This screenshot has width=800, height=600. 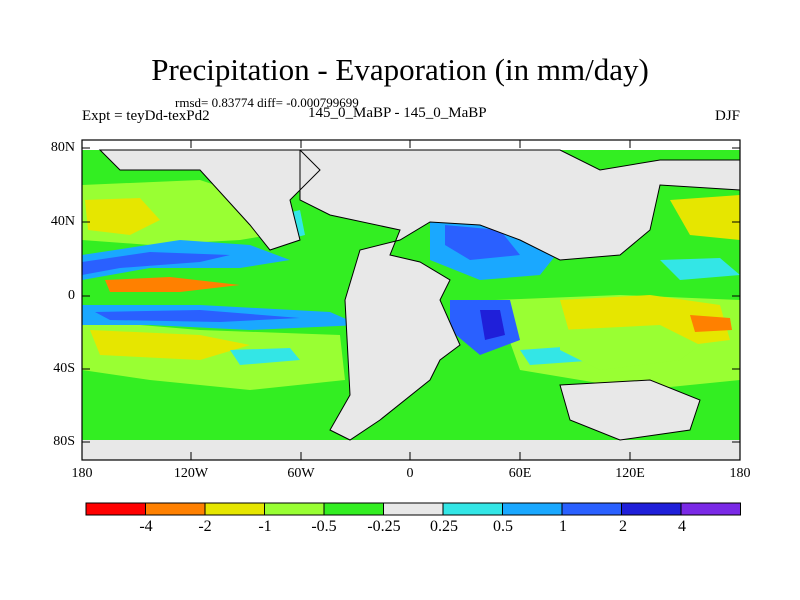 I want to click on coast-east-gondwana, so click(x=630, y=410).